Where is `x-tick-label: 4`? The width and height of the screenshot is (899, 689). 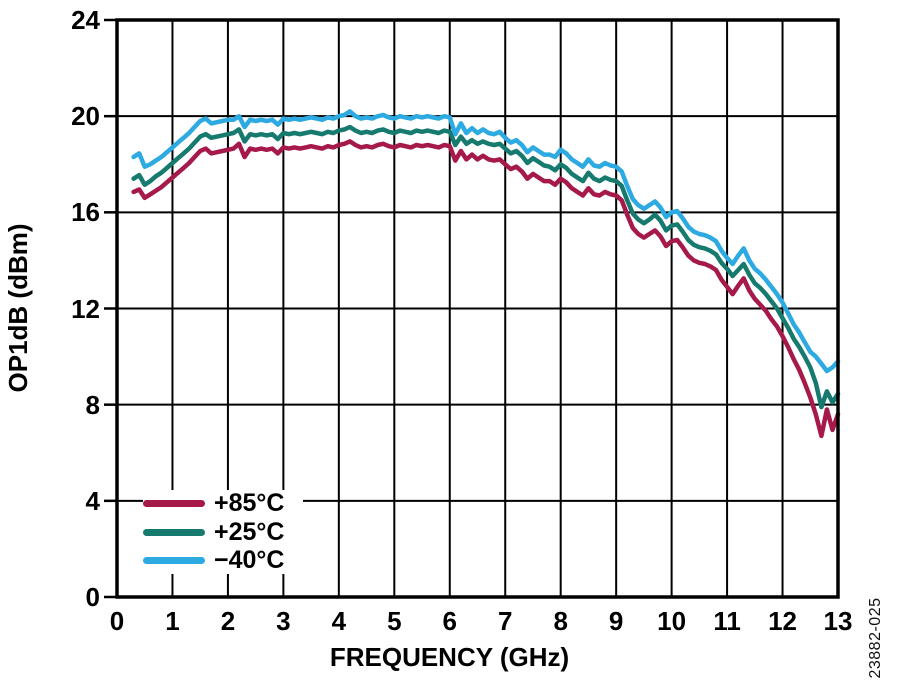 x-tick-label: 4 is located at coordinates (339, 621).